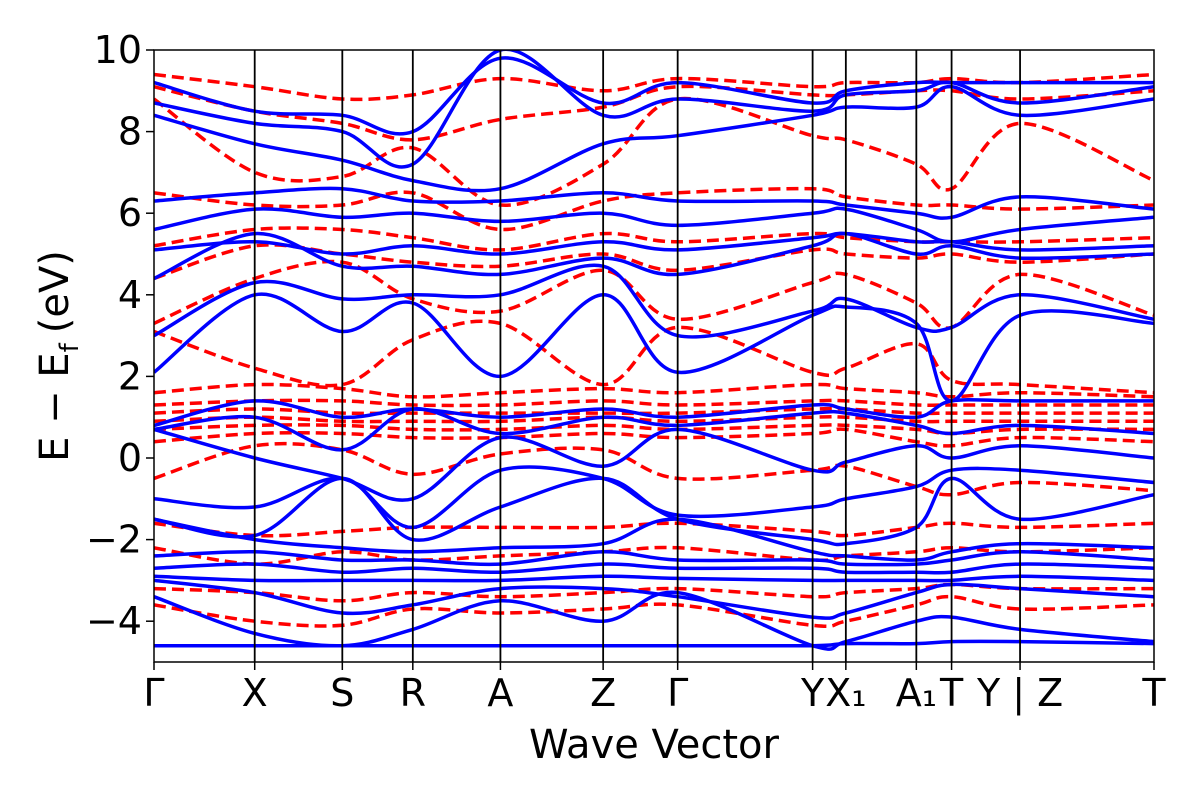 The width and height of the screenshot is (1200, 800). What do you see at coordinates (603, 693) in the screenshot?
I see `x-tick-label-5: Z` at bounding box center [603, 693].